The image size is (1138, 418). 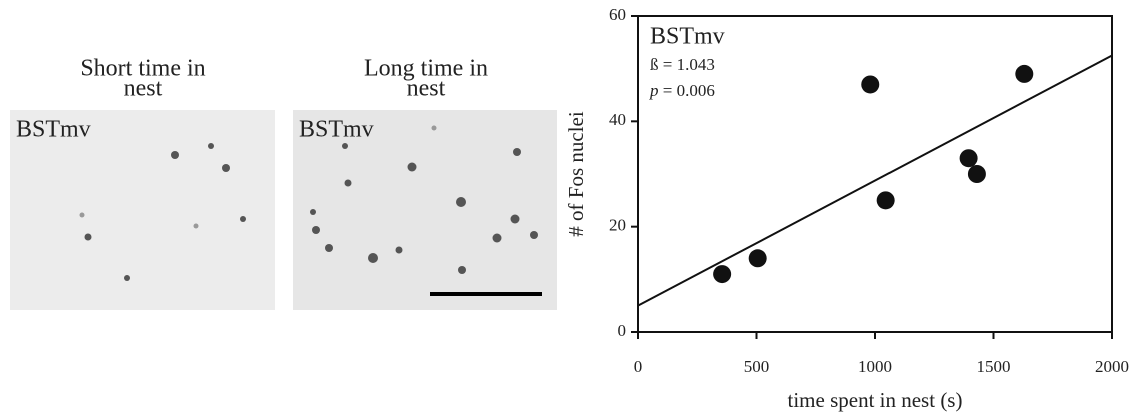 What do you see at coordinates (682, 64) in the screenshot?
I see `annotation-beta: ß = 1.043` at bounding box center [682, 64].